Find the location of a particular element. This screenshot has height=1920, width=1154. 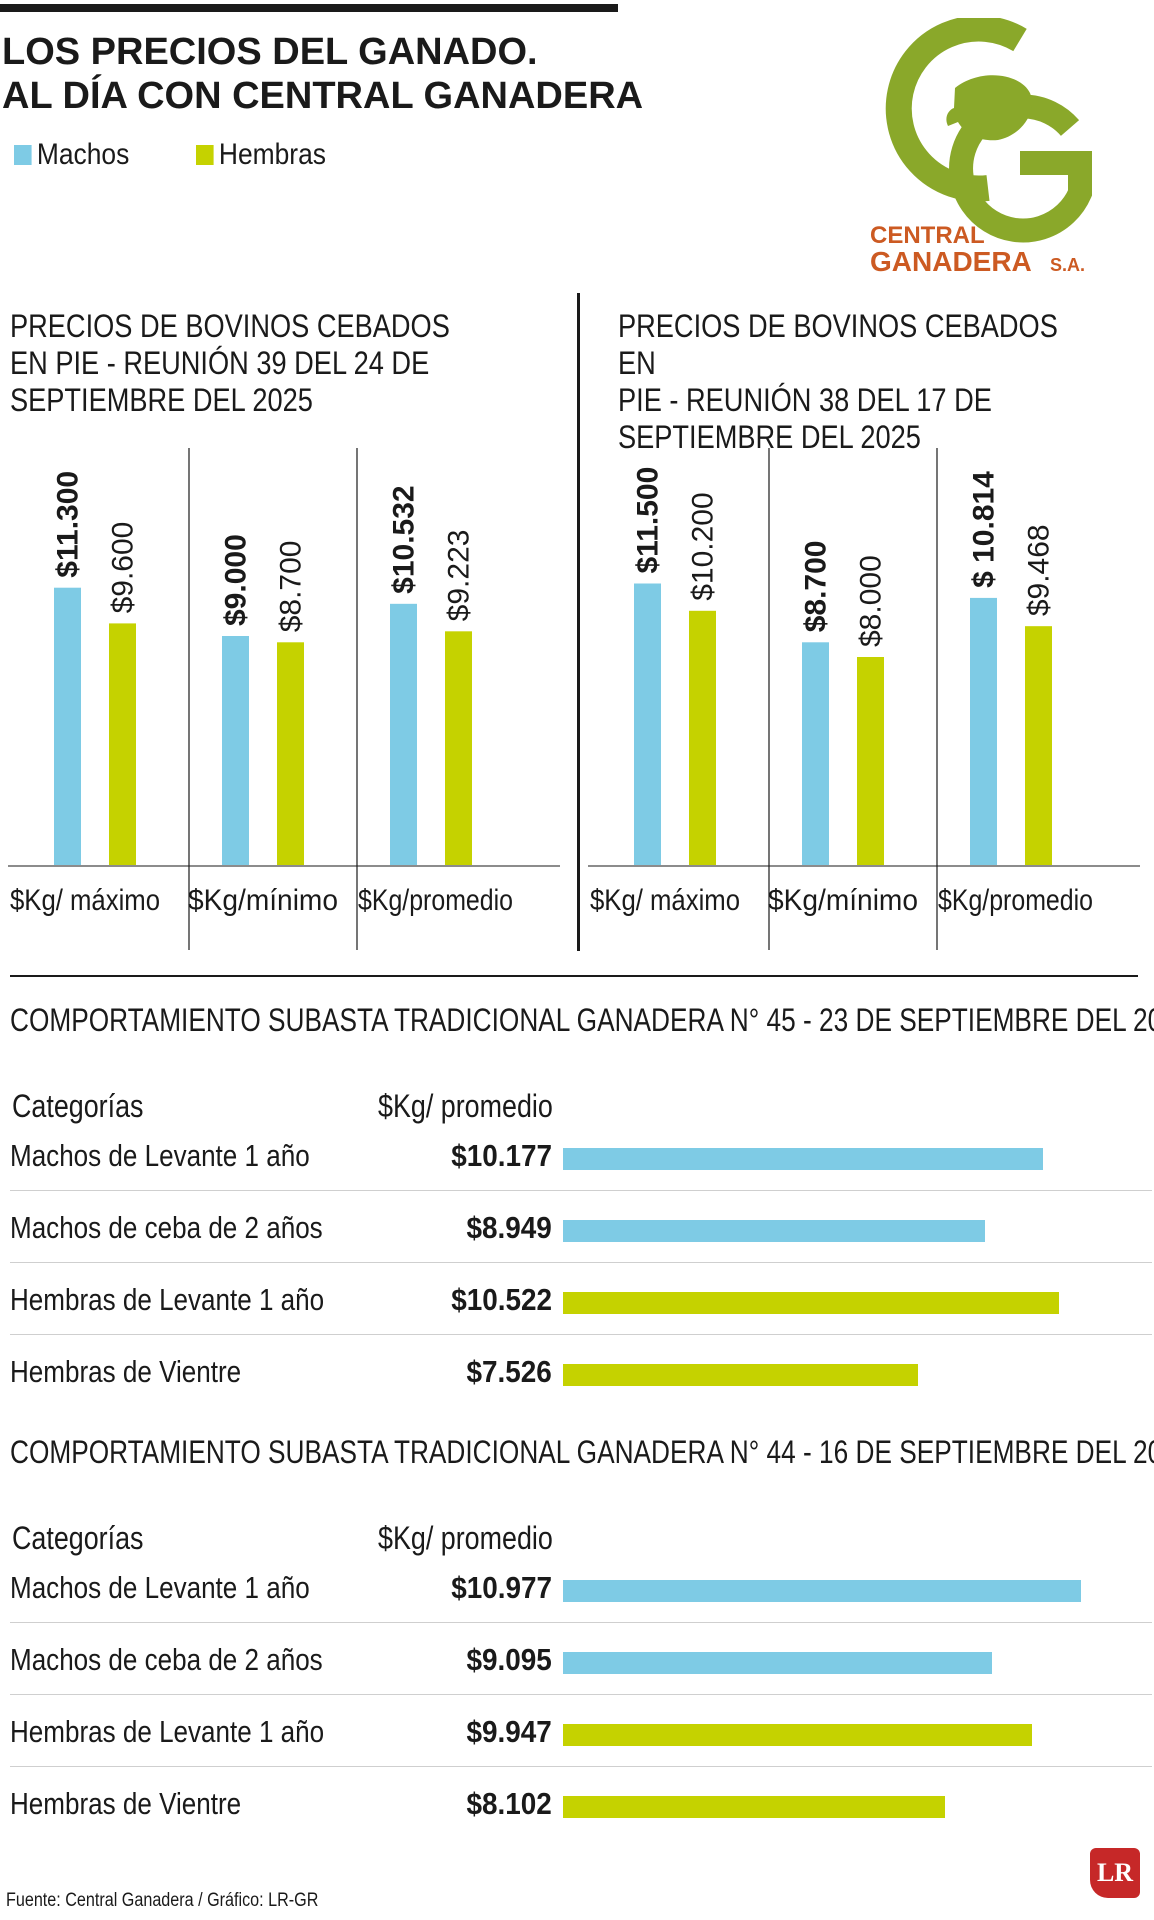

chart1-category-label: $Kg/promedio is located at coordinates (435, 900).